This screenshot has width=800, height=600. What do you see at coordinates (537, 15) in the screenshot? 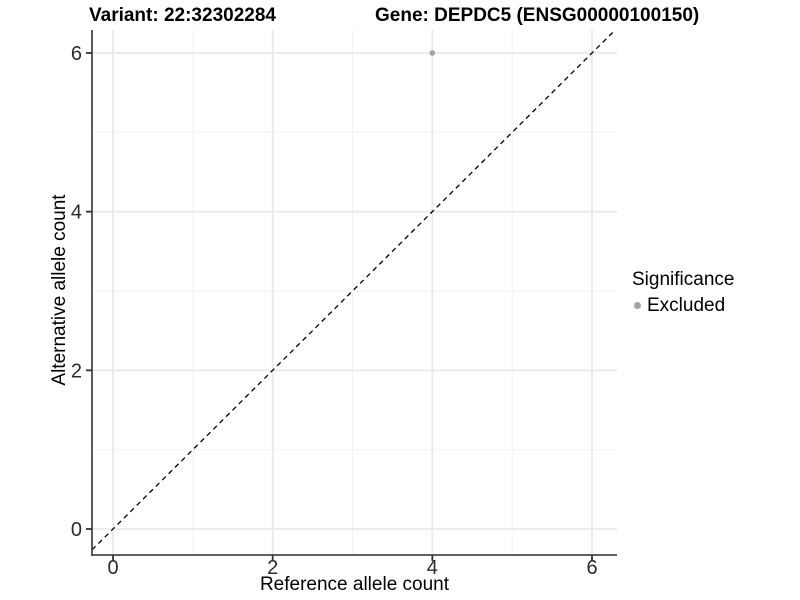
I see `plot-title-gene: Gene: DEPDC5 (ENSG00000100150)` at bounding box center [537, 15].